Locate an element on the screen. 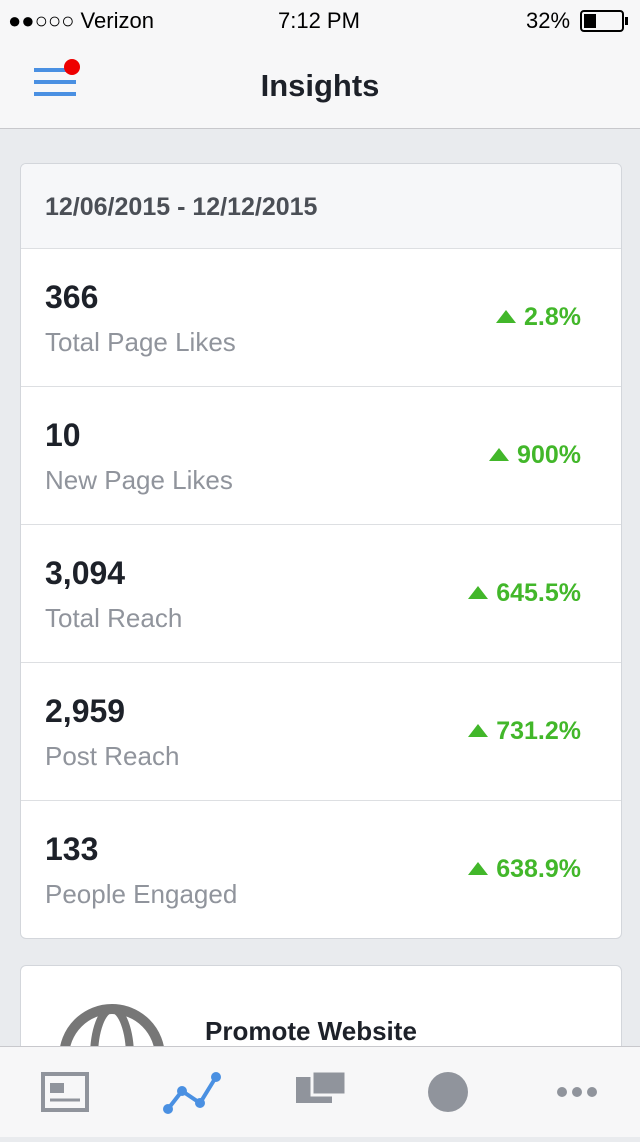  carrier: ●●○○○ Verizon is located at coordinates (81, 20).